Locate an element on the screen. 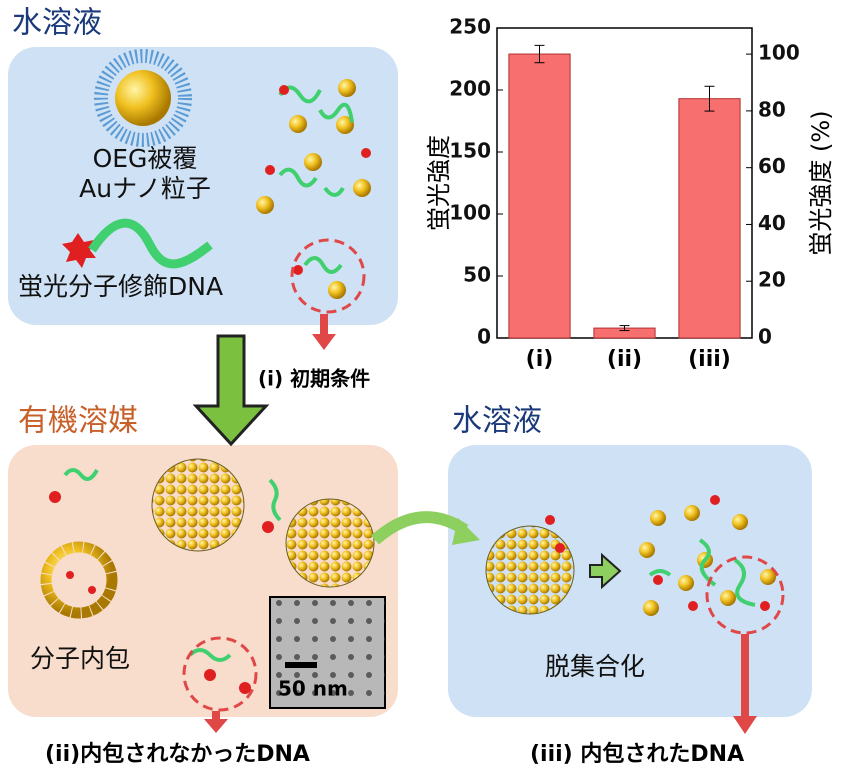  tem-texture is located at coordinates (327, 652).